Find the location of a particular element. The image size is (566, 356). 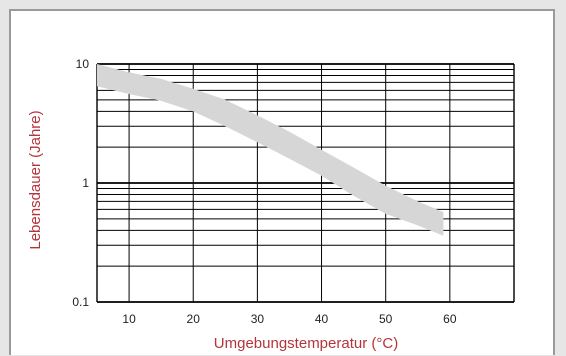

y-axis-title: Lebensdauer (Jahre) is located at coordinates (35, 179).